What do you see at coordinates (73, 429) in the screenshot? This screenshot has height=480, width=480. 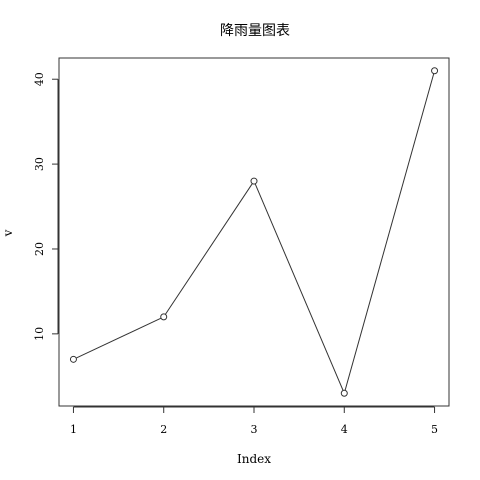 I see `x-tick-label: 1` at bounding box center [73, 429].